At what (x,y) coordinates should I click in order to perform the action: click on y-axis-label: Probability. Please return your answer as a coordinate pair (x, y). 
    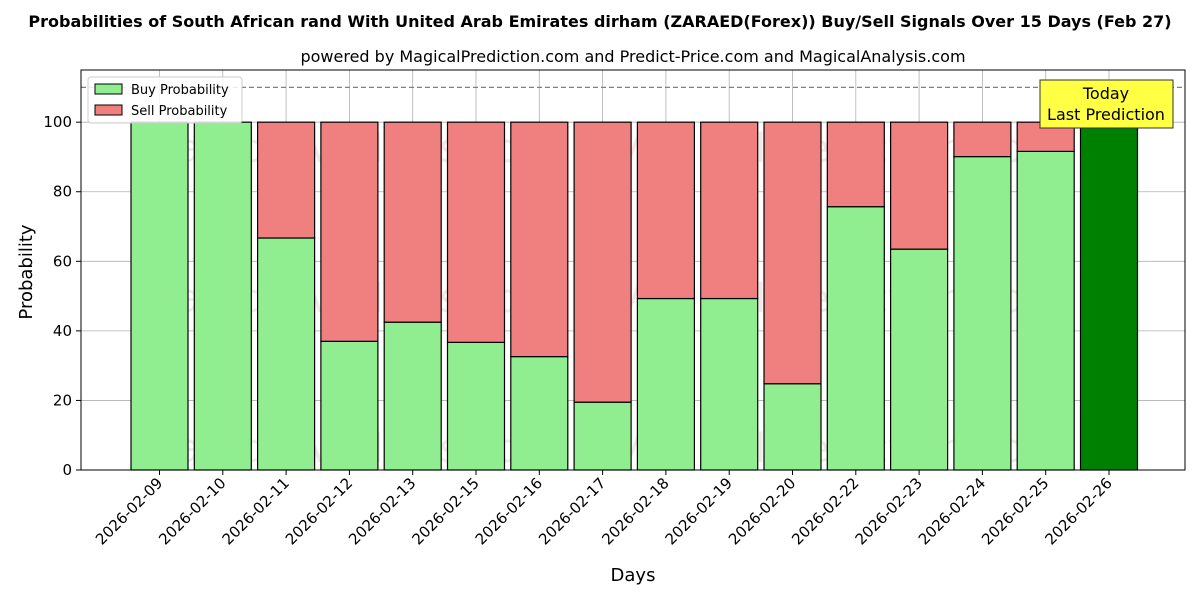
    Looking at the image, I should click on (26, 271).